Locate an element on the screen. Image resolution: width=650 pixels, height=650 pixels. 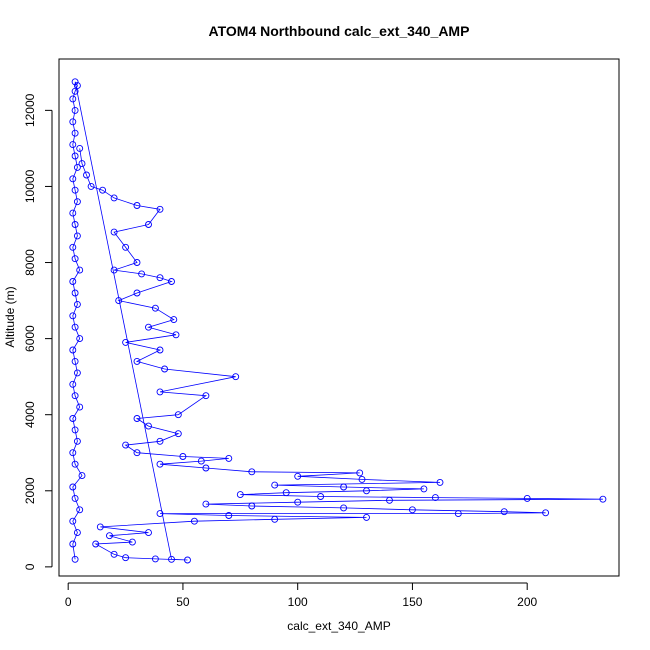
y-axis-label: Altitude (m) is located at coordinates (10, 316).